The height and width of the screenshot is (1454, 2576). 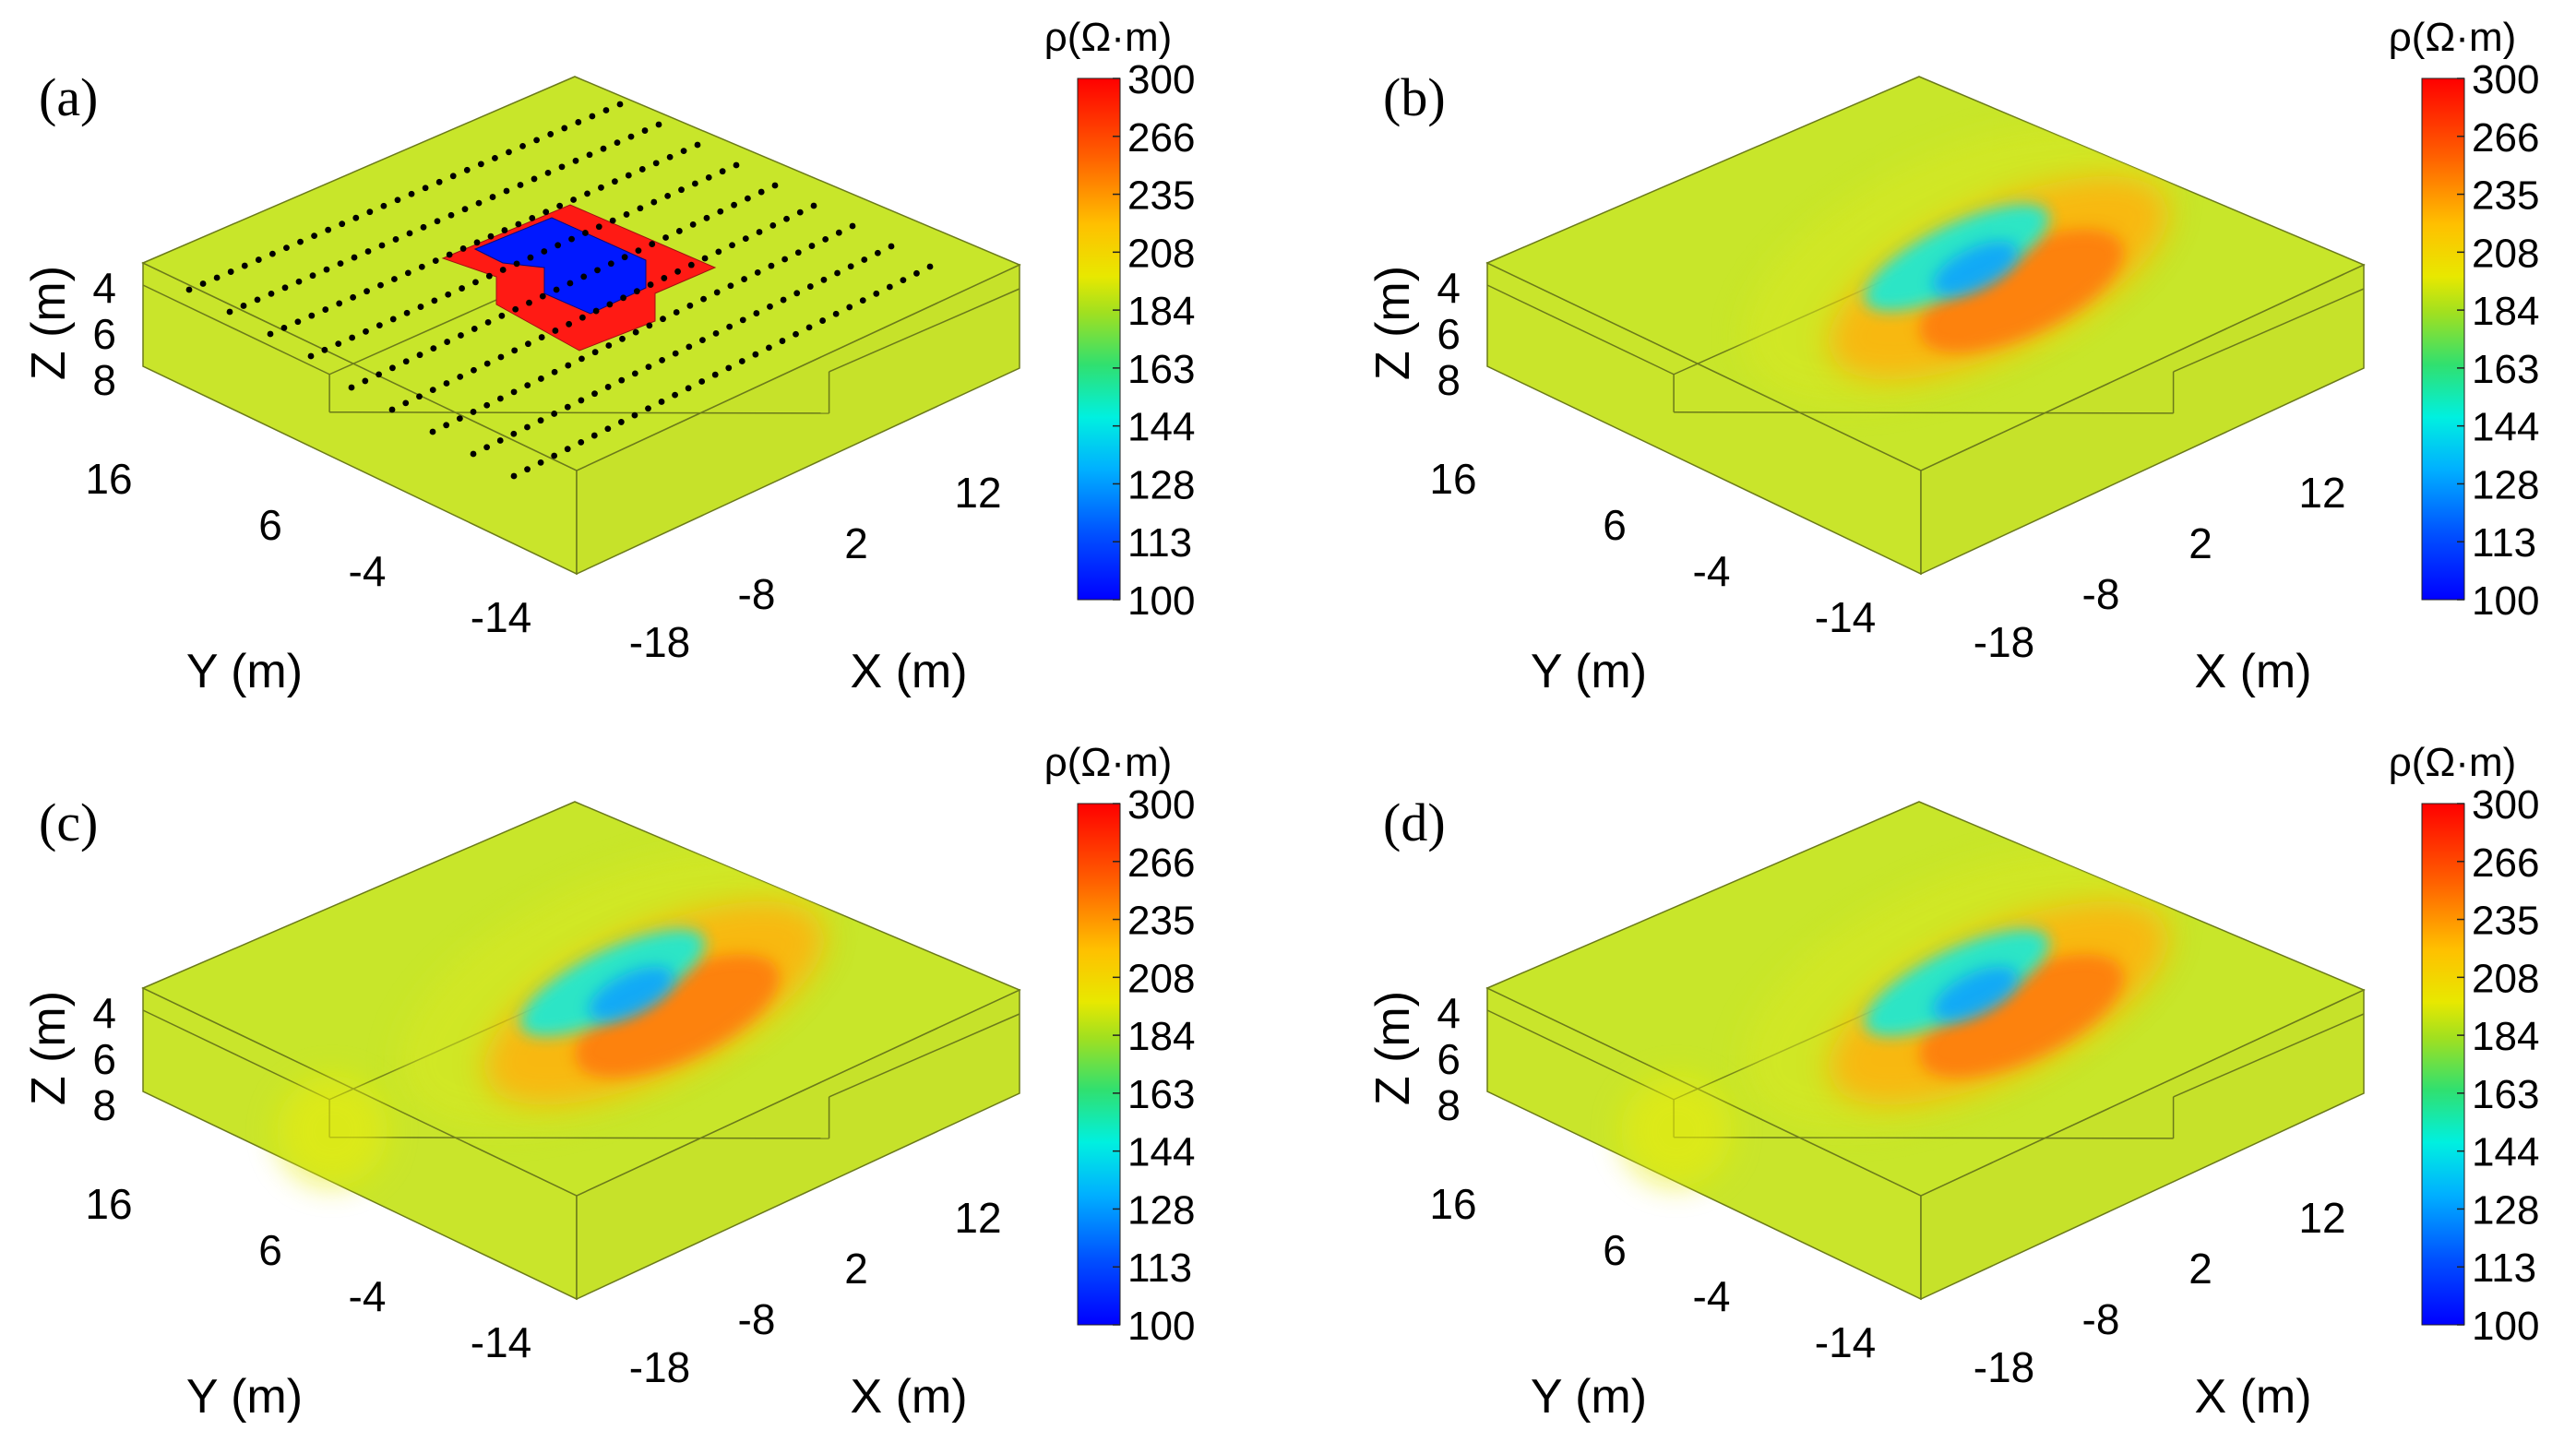 What do you see at coordinates (1976, 993) in the screenshot?
I see `core-blue` at bounding box center [1976, 993].